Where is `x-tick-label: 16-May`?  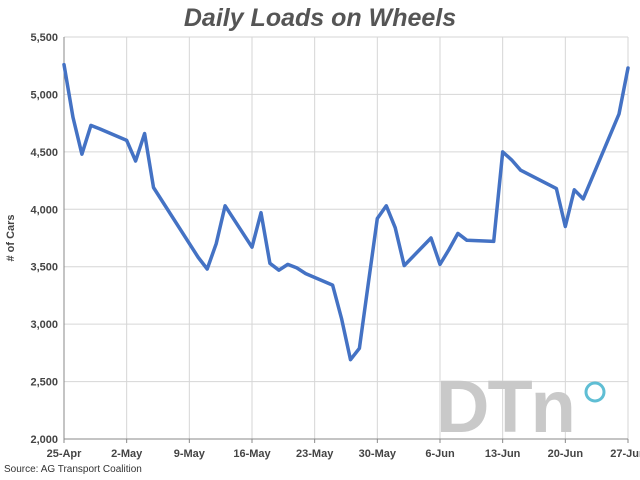
x-tick-label: 16-May is located at coordinates (252, 454).